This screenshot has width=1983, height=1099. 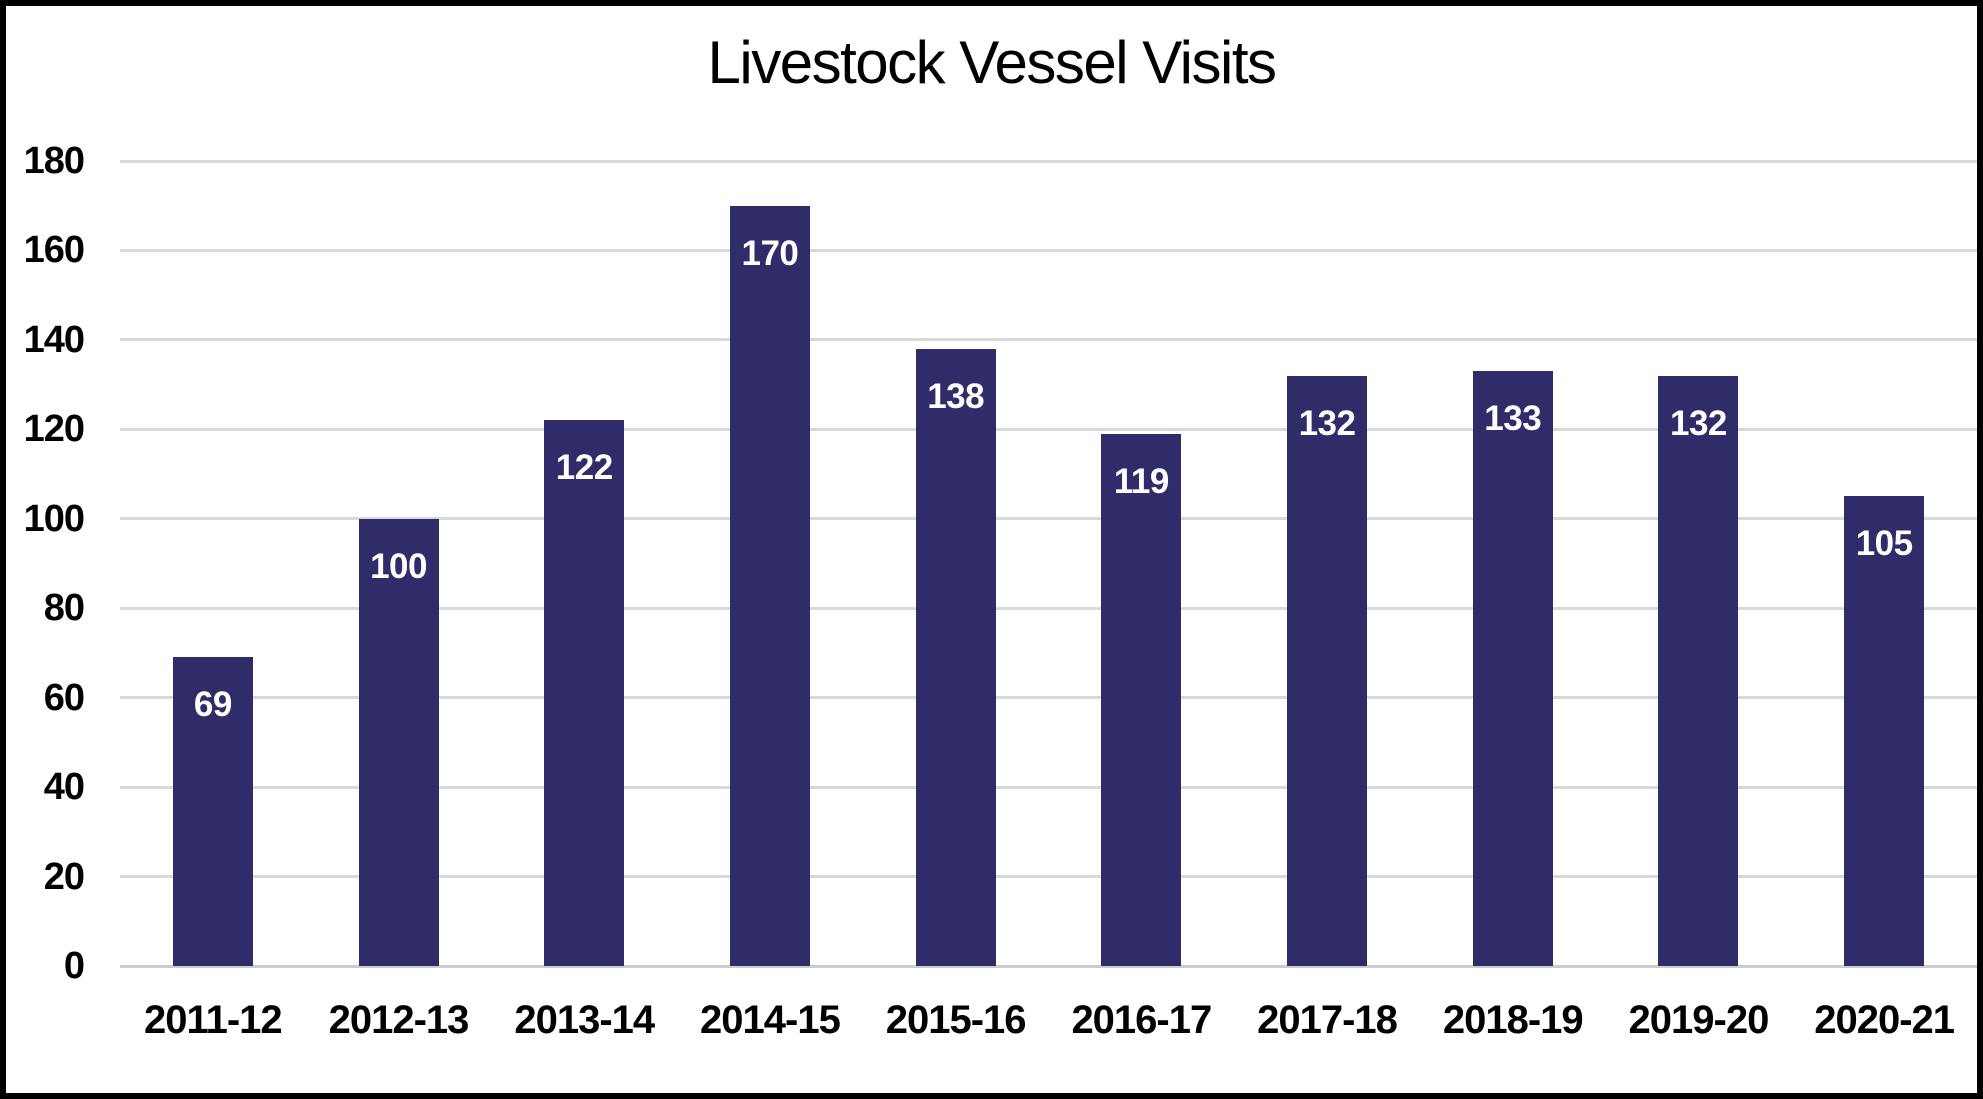 I want to click on bar-2016-17: 119, so click(x=1141, y=699).